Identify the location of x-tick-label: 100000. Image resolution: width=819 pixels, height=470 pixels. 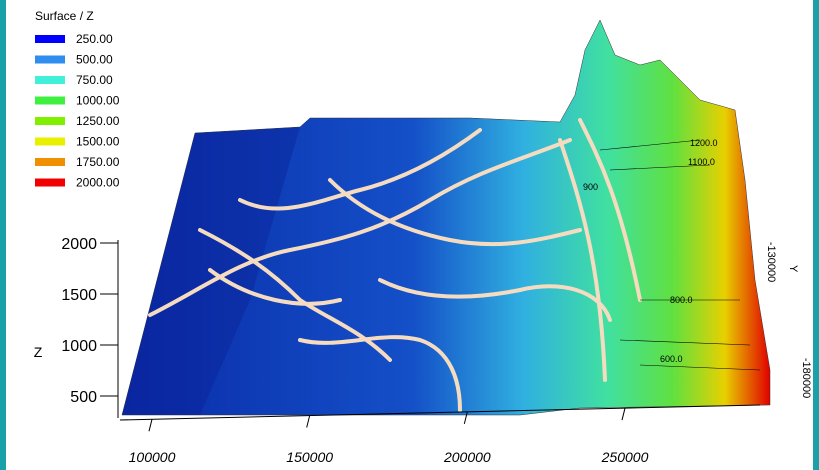
(152, 457).